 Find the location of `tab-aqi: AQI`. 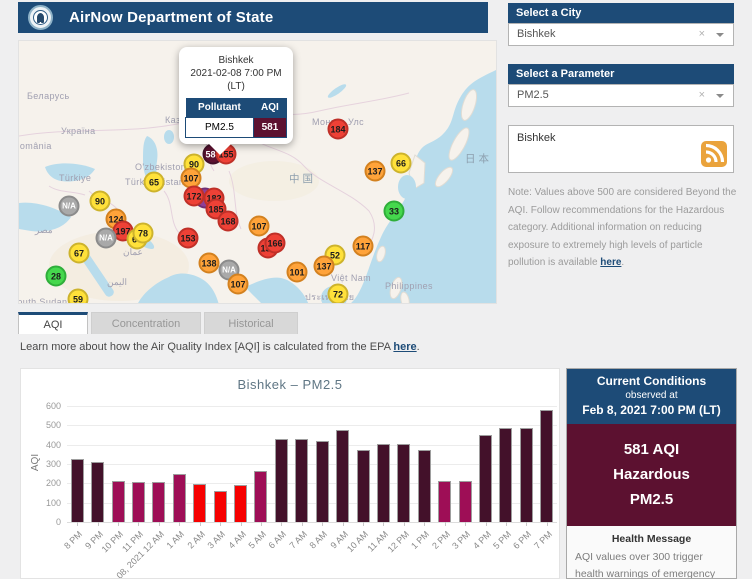

tab-aqi: AQI is located at coordinates (53, 323).